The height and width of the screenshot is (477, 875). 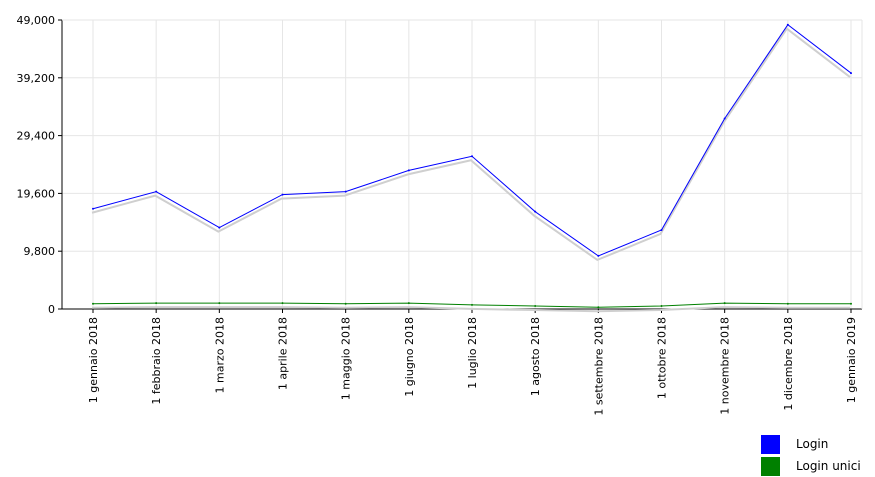 What do you see at coordinates (472, 353) in the screenshot?
I see `x-tick-label: 1 luglio 2018` at bounding box center [472, 353].